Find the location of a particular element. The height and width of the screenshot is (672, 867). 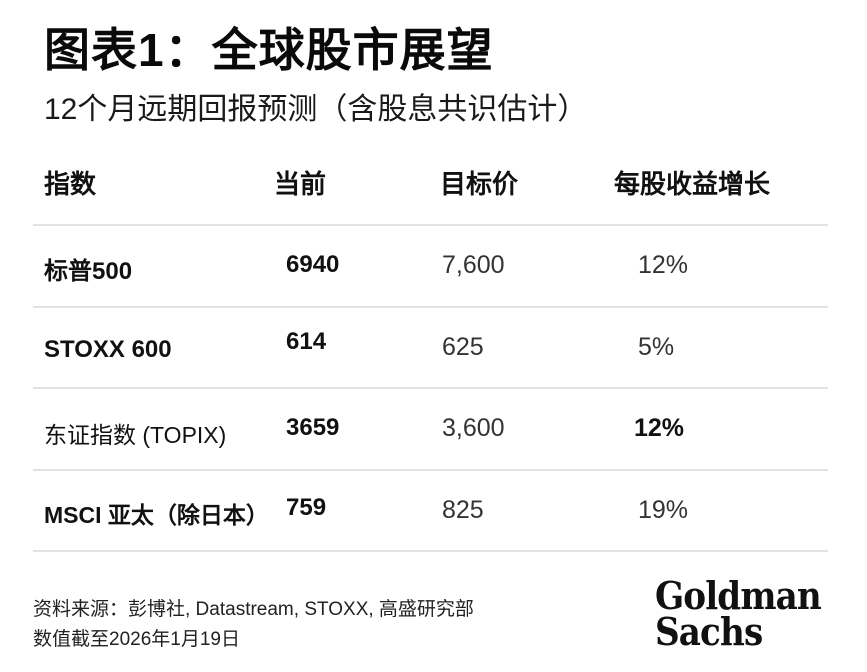

column-header-eps-growth: 每股收益增长 is located at coordinates (692, 184).